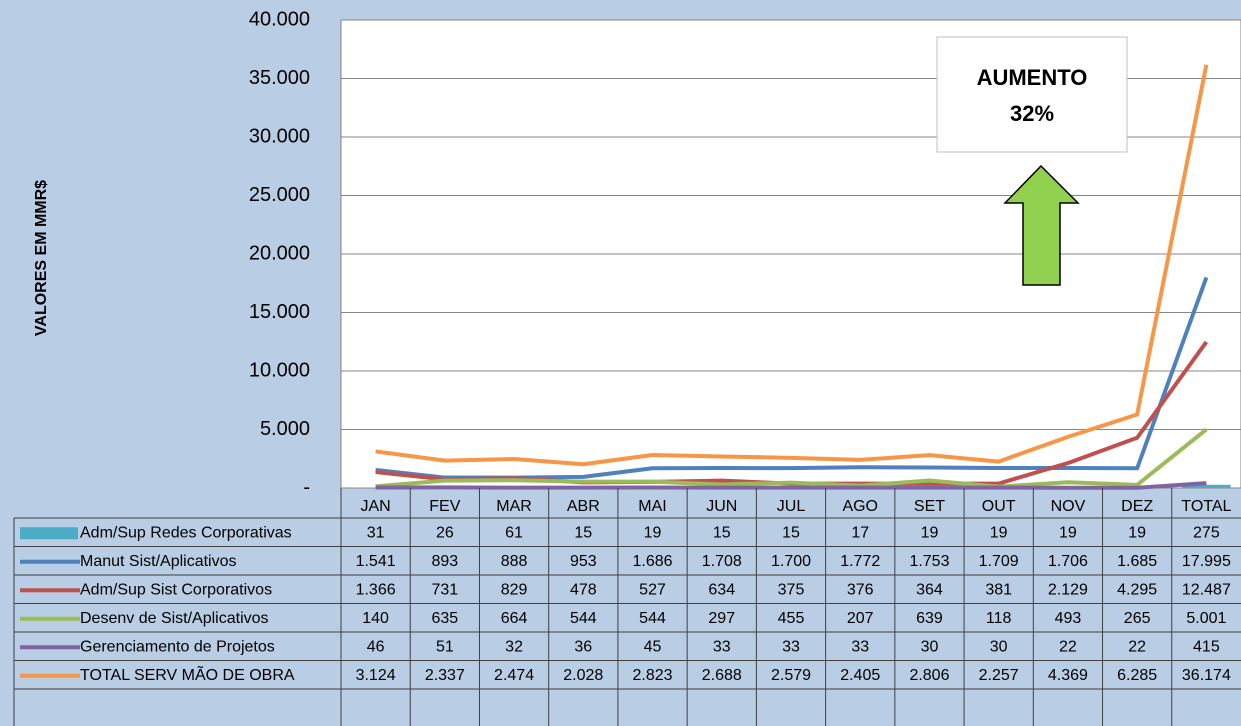 The height and width of the screenshot is (726, 1241). What do you see at coordinates (285, 429) in the screenshot?
I see `y-tick-label: 5.000` at bounding box center [285, 429].